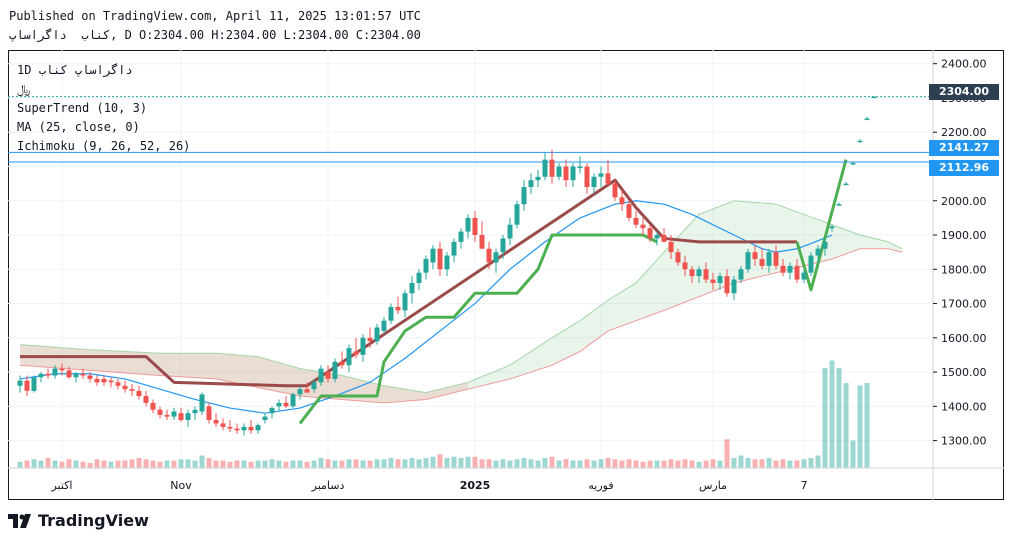 This screenshot has width=1012, height=541. What do you see at coordinates (82, 108) in the screenshot?
I see `legend-supertrend: SuperTrend (10, 3)` at bounding box center [82, 108].